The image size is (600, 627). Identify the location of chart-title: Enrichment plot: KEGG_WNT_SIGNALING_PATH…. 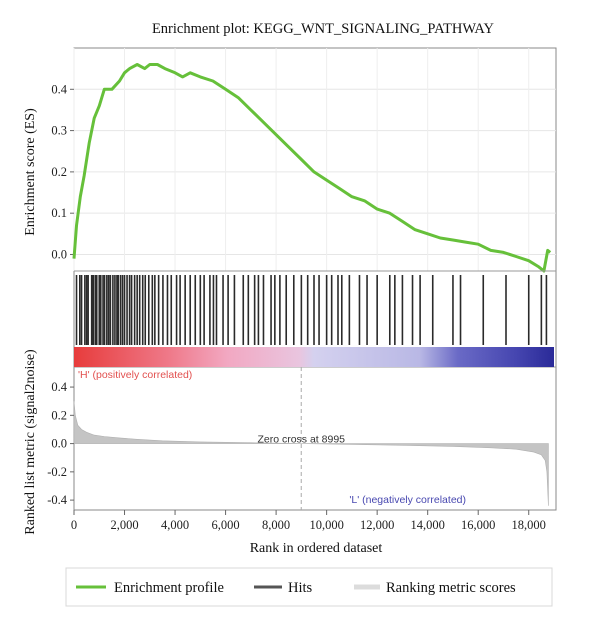
(323, 29).